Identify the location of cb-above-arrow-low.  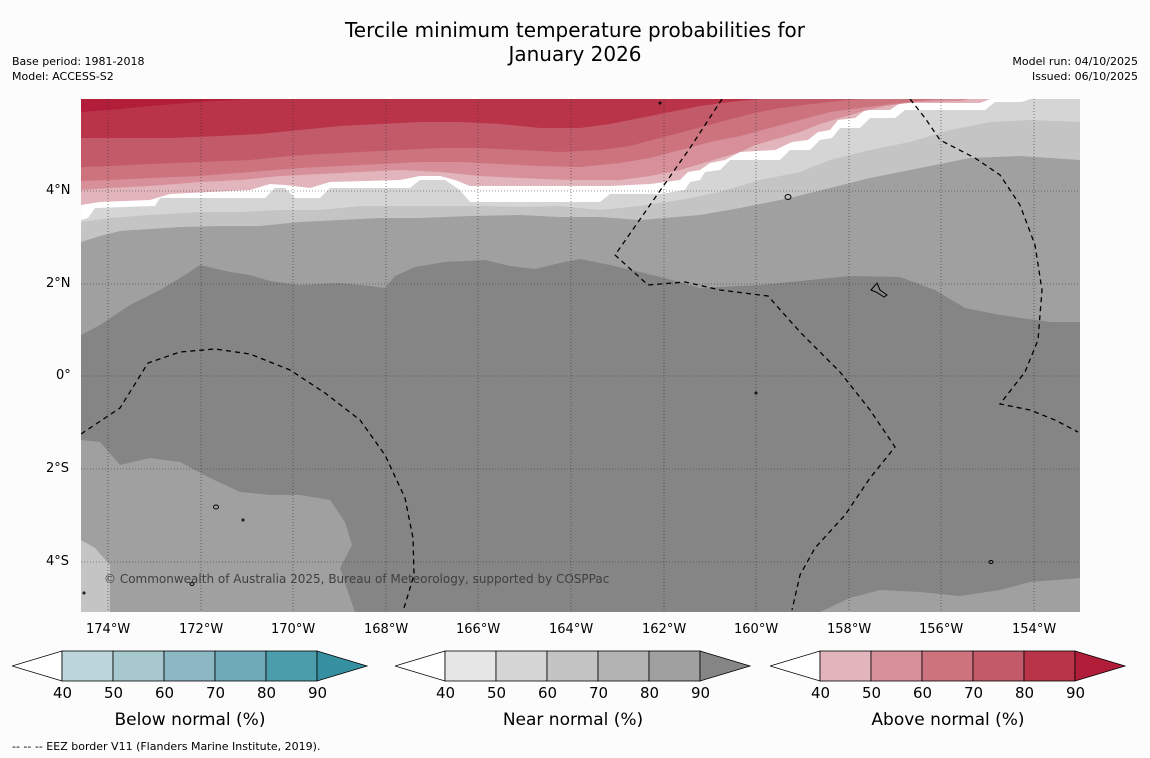
(794, 666).